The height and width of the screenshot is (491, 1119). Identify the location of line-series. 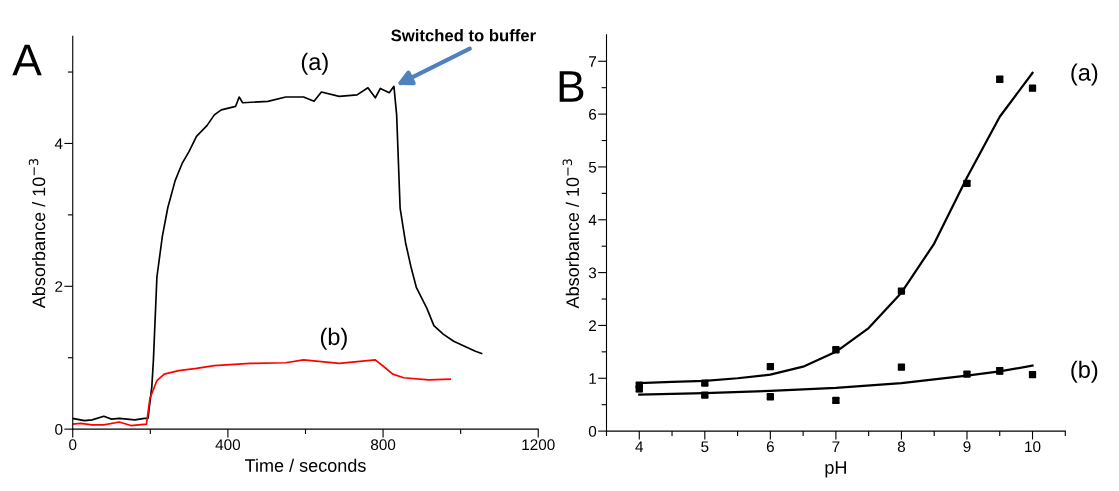
(262, 393).